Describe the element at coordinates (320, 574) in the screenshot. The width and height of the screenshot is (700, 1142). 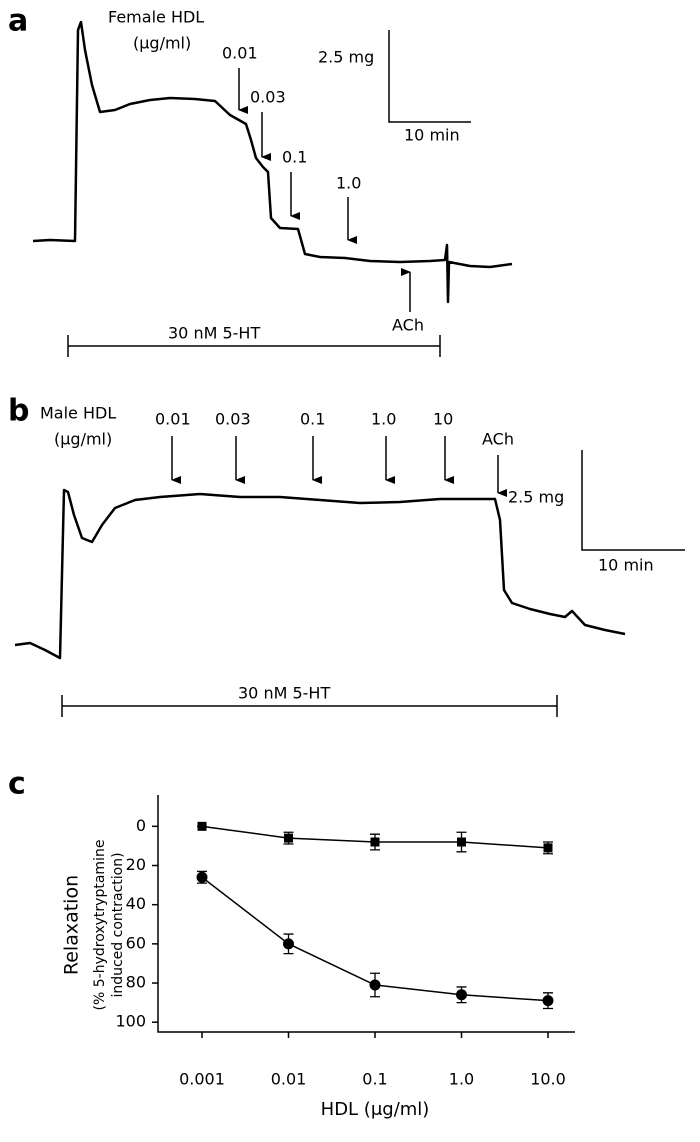
I see `trace` at that location.